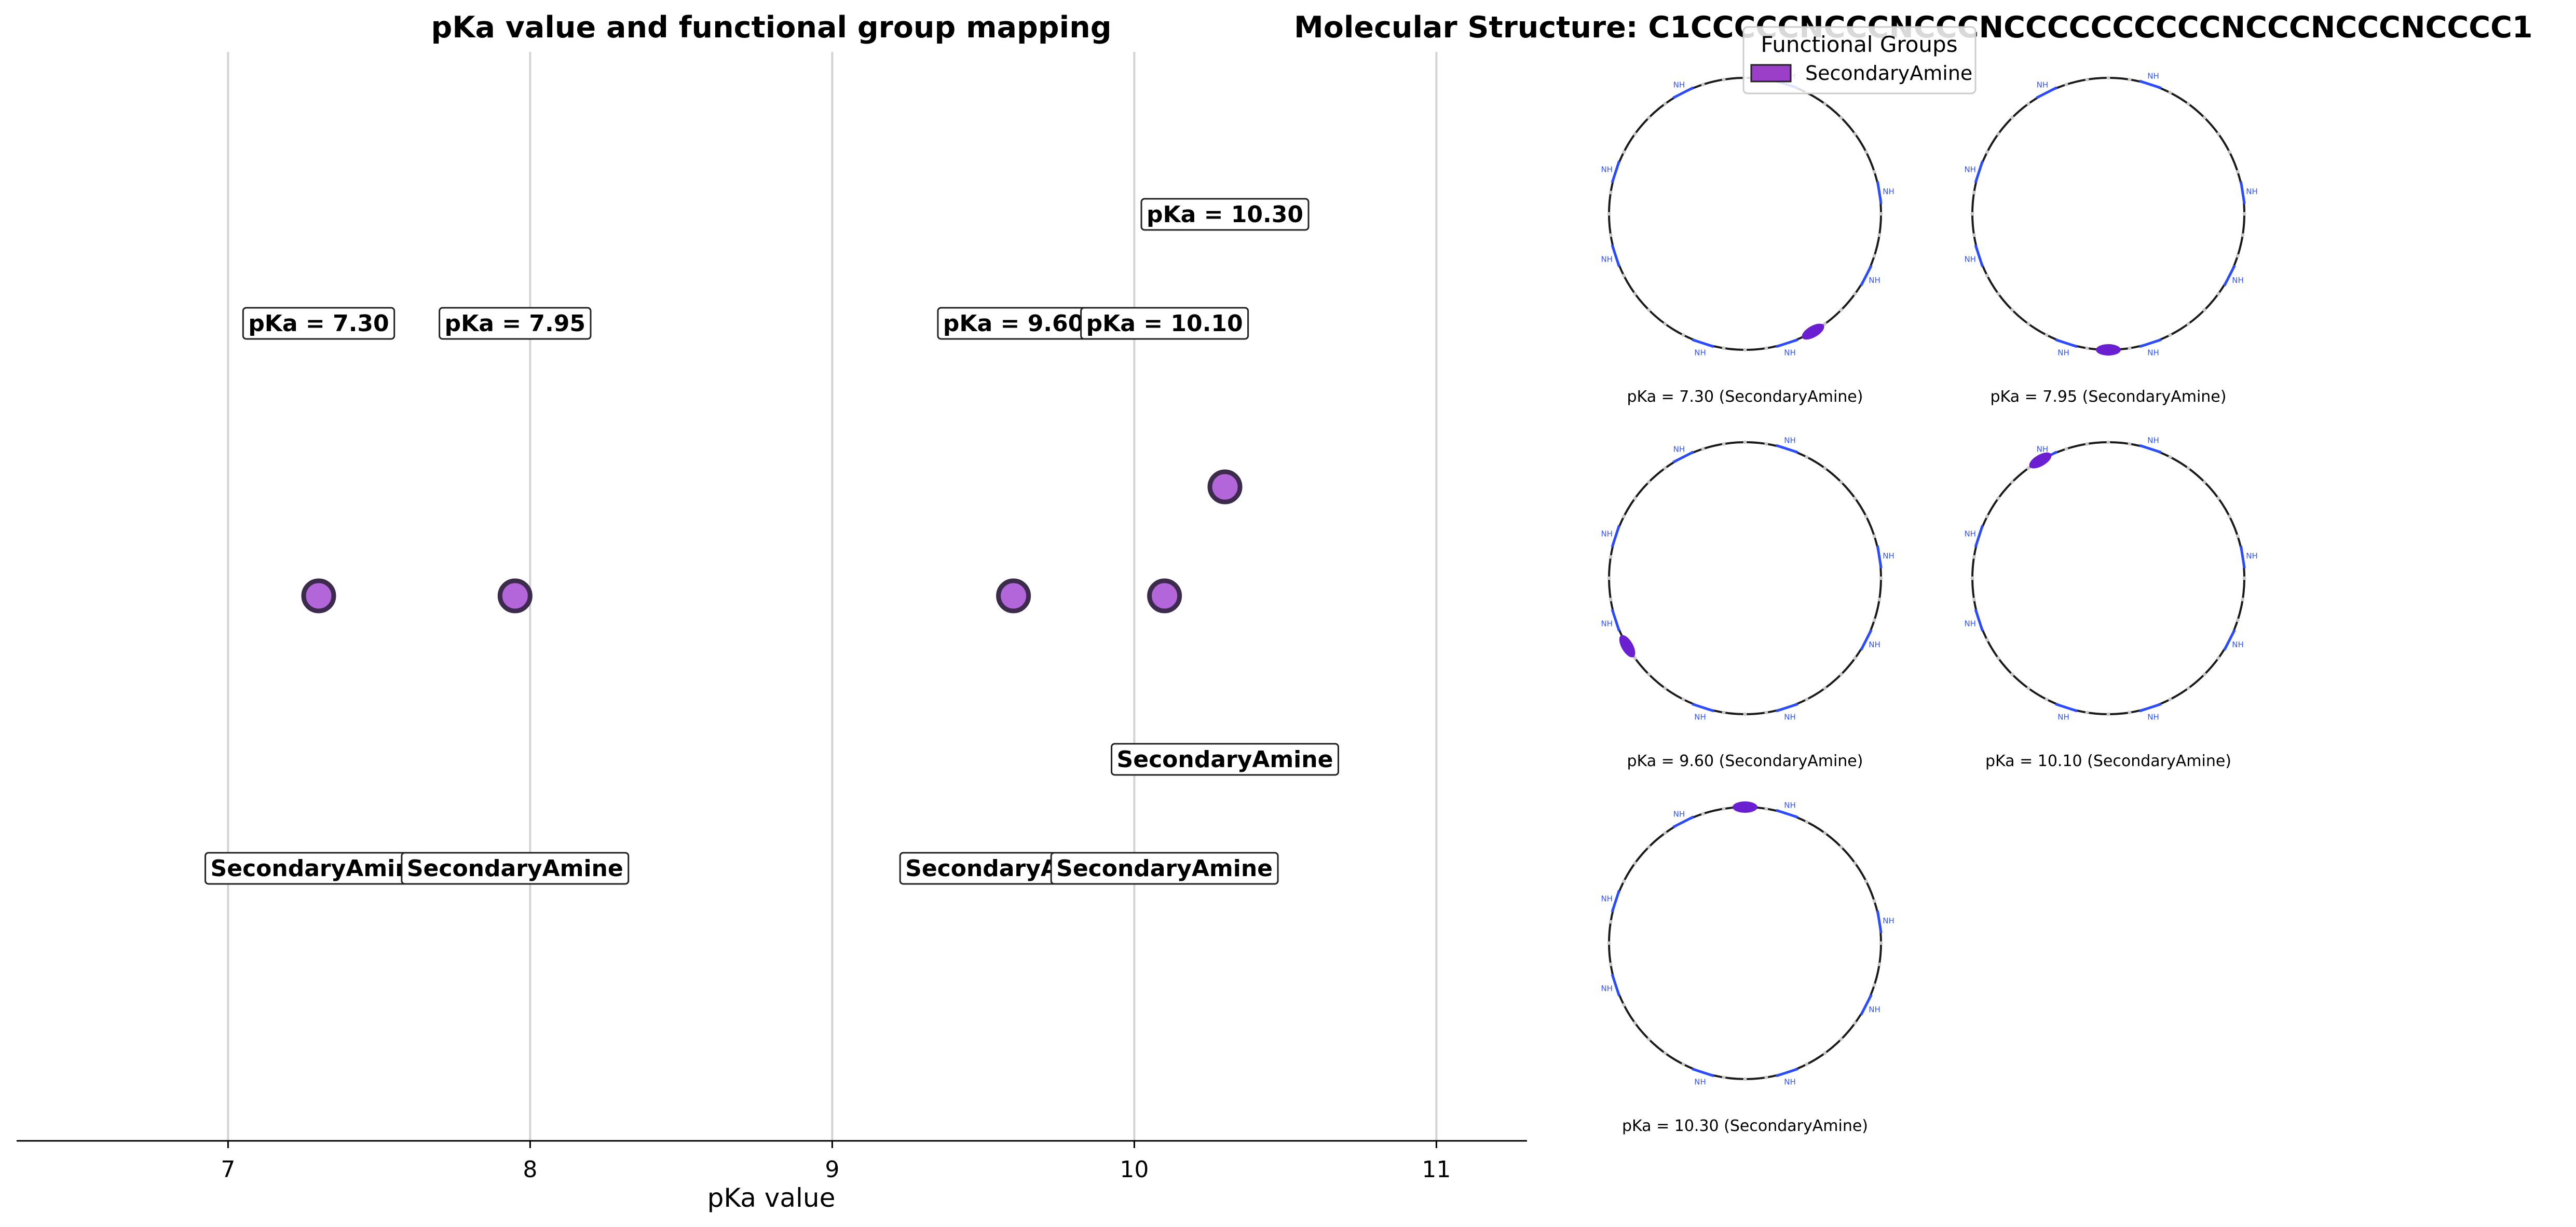 The width and height of the screenshot is (2576, 1227). What do you see at coordinates (772, 541) in the screenshot?
I see `data-points` at bounding box center [772, 541].